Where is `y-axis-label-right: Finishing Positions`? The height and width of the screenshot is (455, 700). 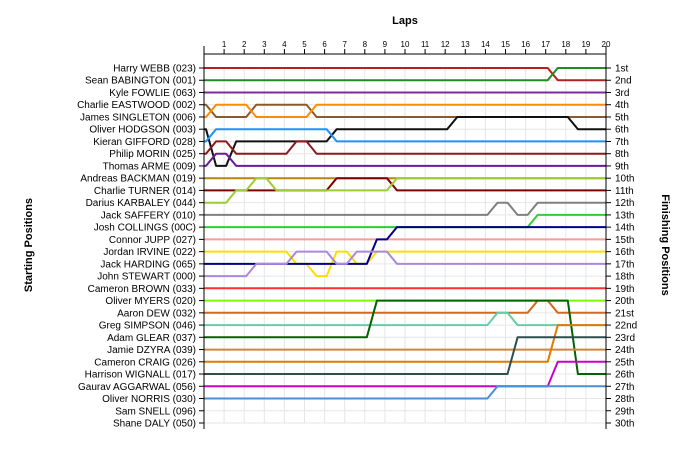 y-axis-label-right: Finishing Positions is located at coordinates (665, 244).